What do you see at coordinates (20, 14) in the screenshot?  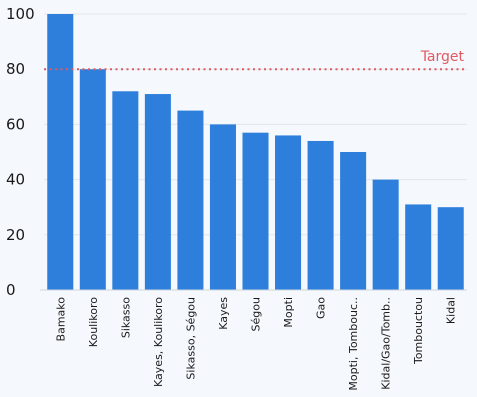 I see `y-tick-label: 100` at bounding box center [20, 14].